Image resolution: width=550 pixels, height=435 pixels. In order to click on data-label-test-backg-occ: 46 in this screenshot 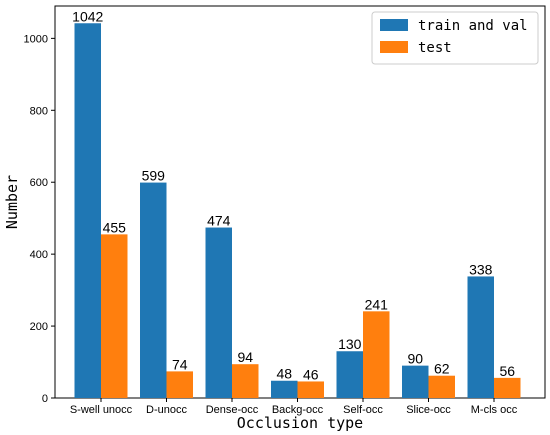, I will do `click(311, 374)`.